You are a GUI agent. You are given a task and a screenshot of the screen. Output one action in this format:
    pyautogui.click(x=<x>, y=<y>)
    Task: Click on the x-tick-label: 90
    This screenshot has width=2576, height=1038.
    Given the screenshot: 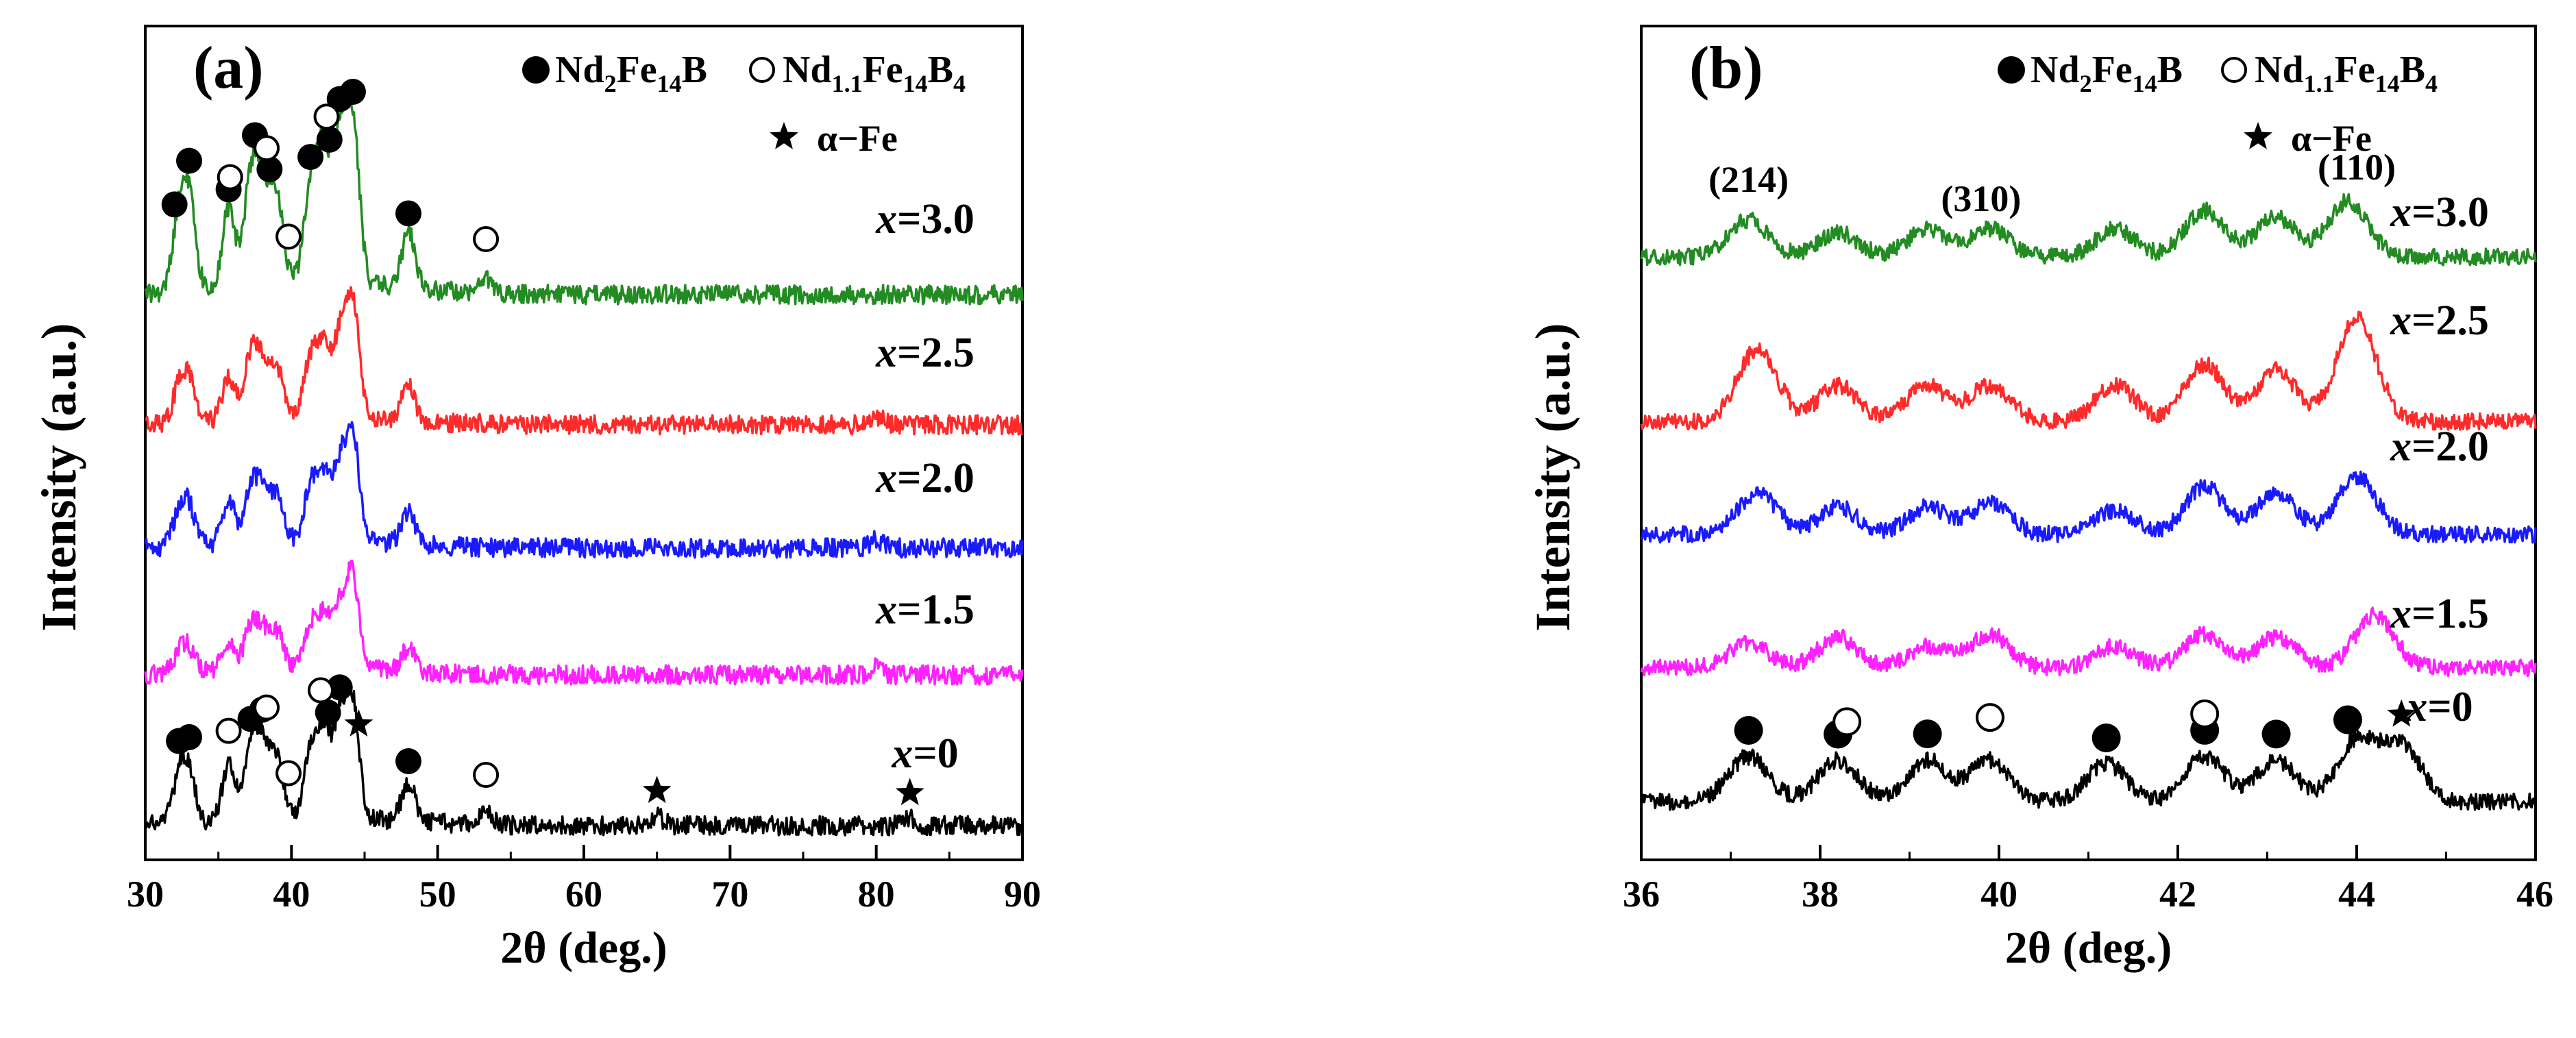 What is the action you would take?
    pyautogui.click(x=1023, y=895)
    